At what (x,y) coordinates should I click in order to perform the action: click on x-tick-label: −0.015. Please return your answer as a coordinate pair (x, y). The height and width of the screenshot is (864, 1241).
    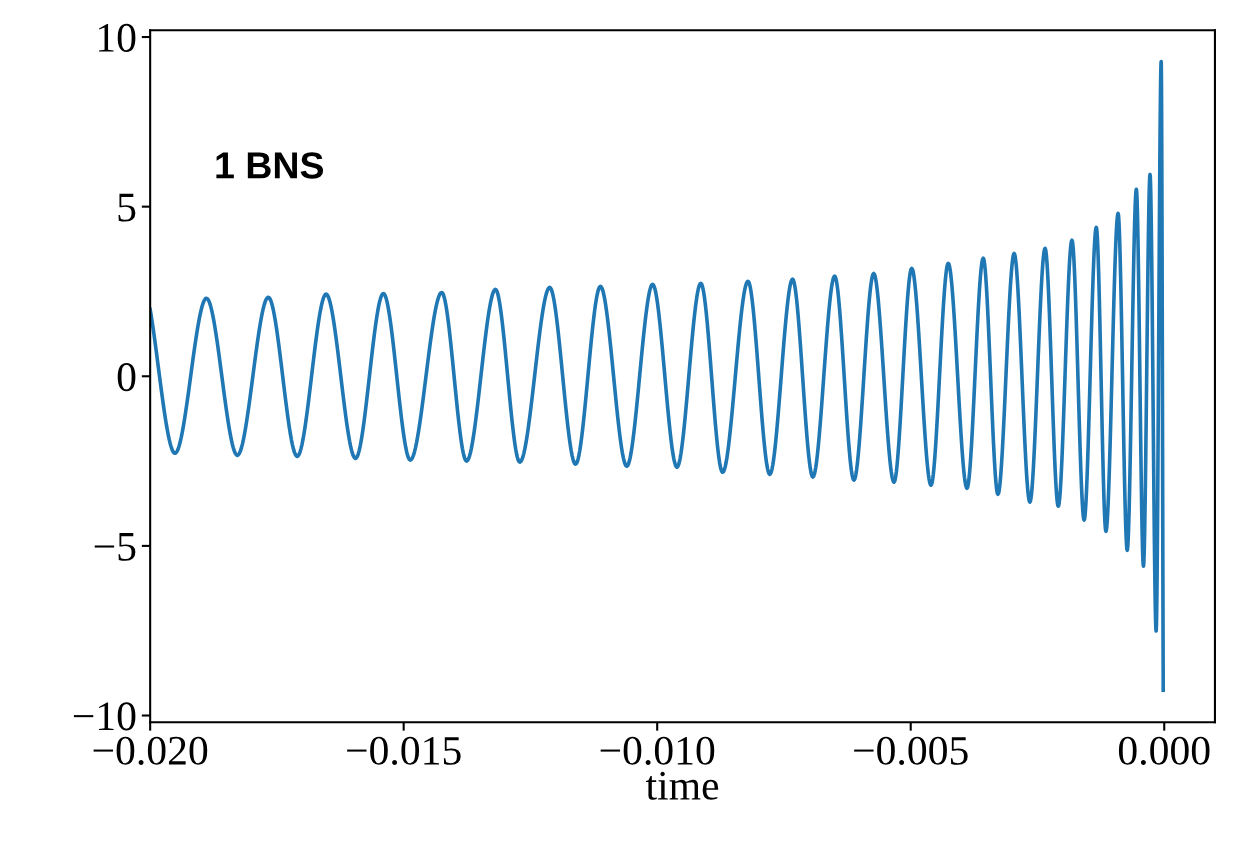
    Looking at the image, I should click on (404, 750).